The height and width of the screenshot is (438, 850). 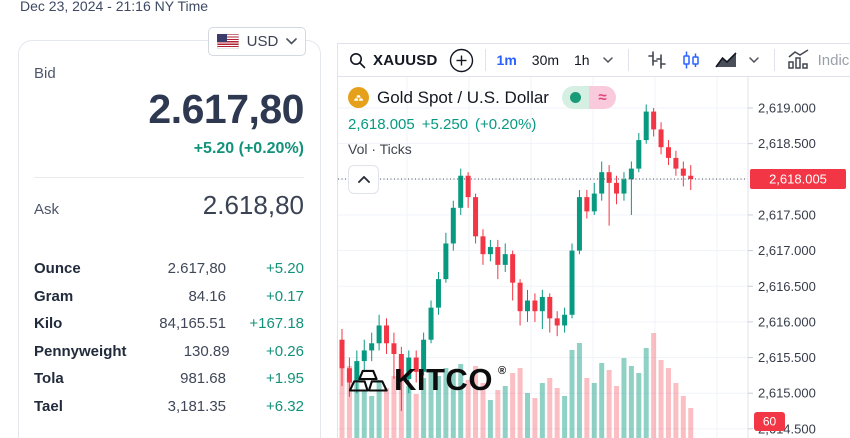 What do you see at coordinates (833, 60) in the screenshot?
I see `indicators-label: Indicators` at bounding box center [833, 60].